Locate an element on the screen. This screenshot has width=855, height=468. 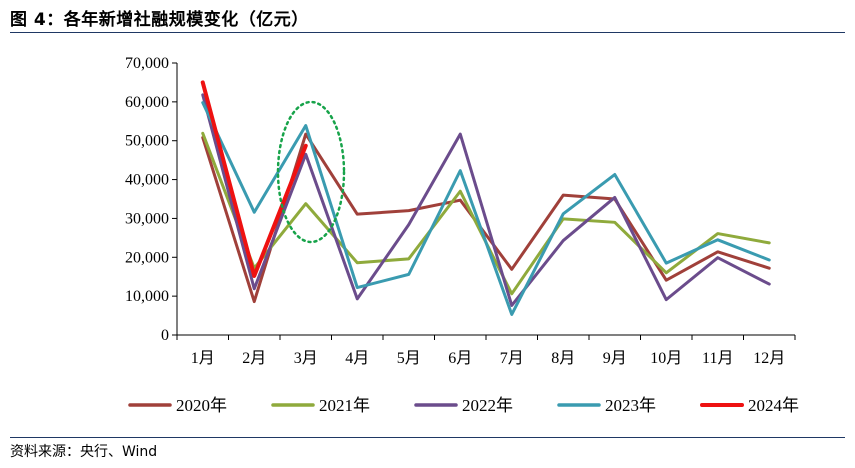
chart-legend: 2020年 2021年 2022年 2023年 2024年 is located at coordinates (463, 405).